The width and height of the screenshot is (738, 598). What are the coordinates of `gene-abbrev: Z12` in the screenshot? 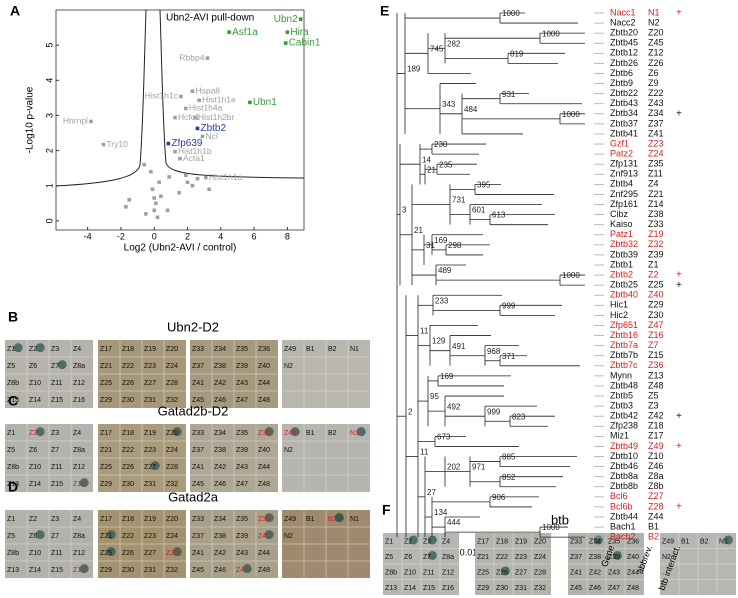 It's located at (656, 53).